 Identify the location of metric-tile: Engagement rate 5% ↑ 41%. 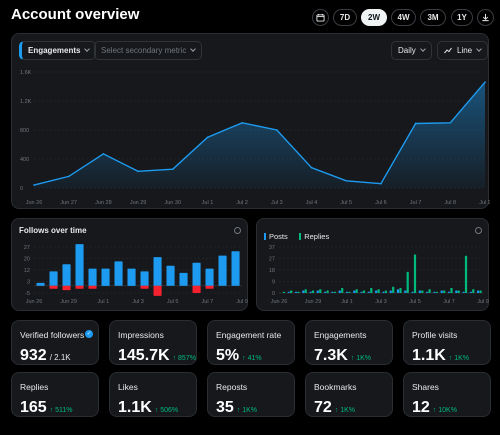
(251, 342).